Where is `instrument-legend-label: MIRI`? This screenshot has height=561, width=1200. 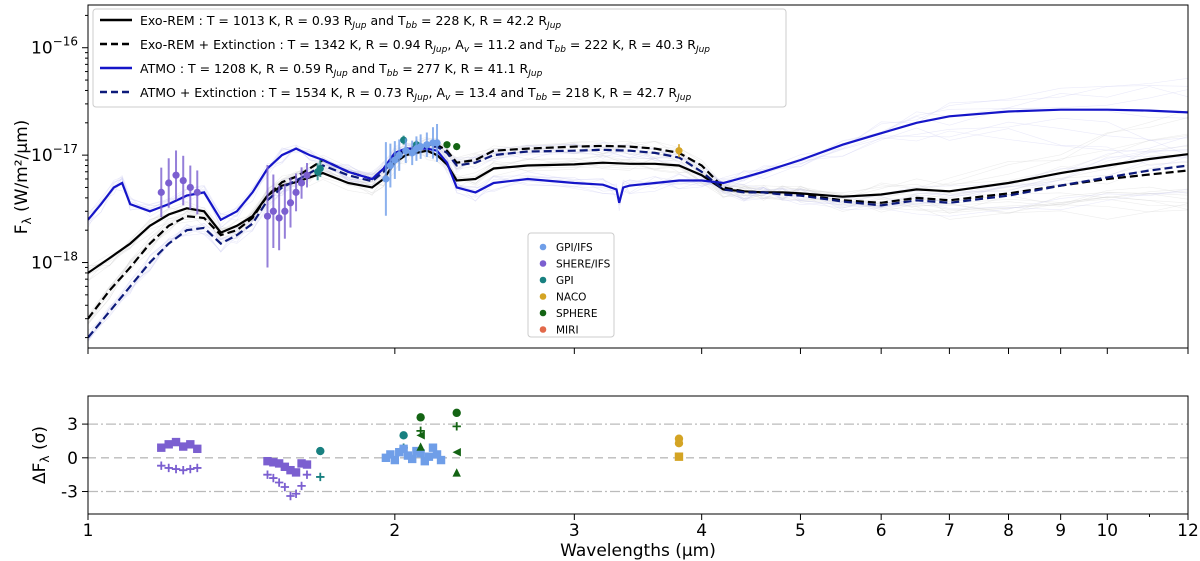
instrument-legend-label: MIRI is located at coordinates (567, 331).